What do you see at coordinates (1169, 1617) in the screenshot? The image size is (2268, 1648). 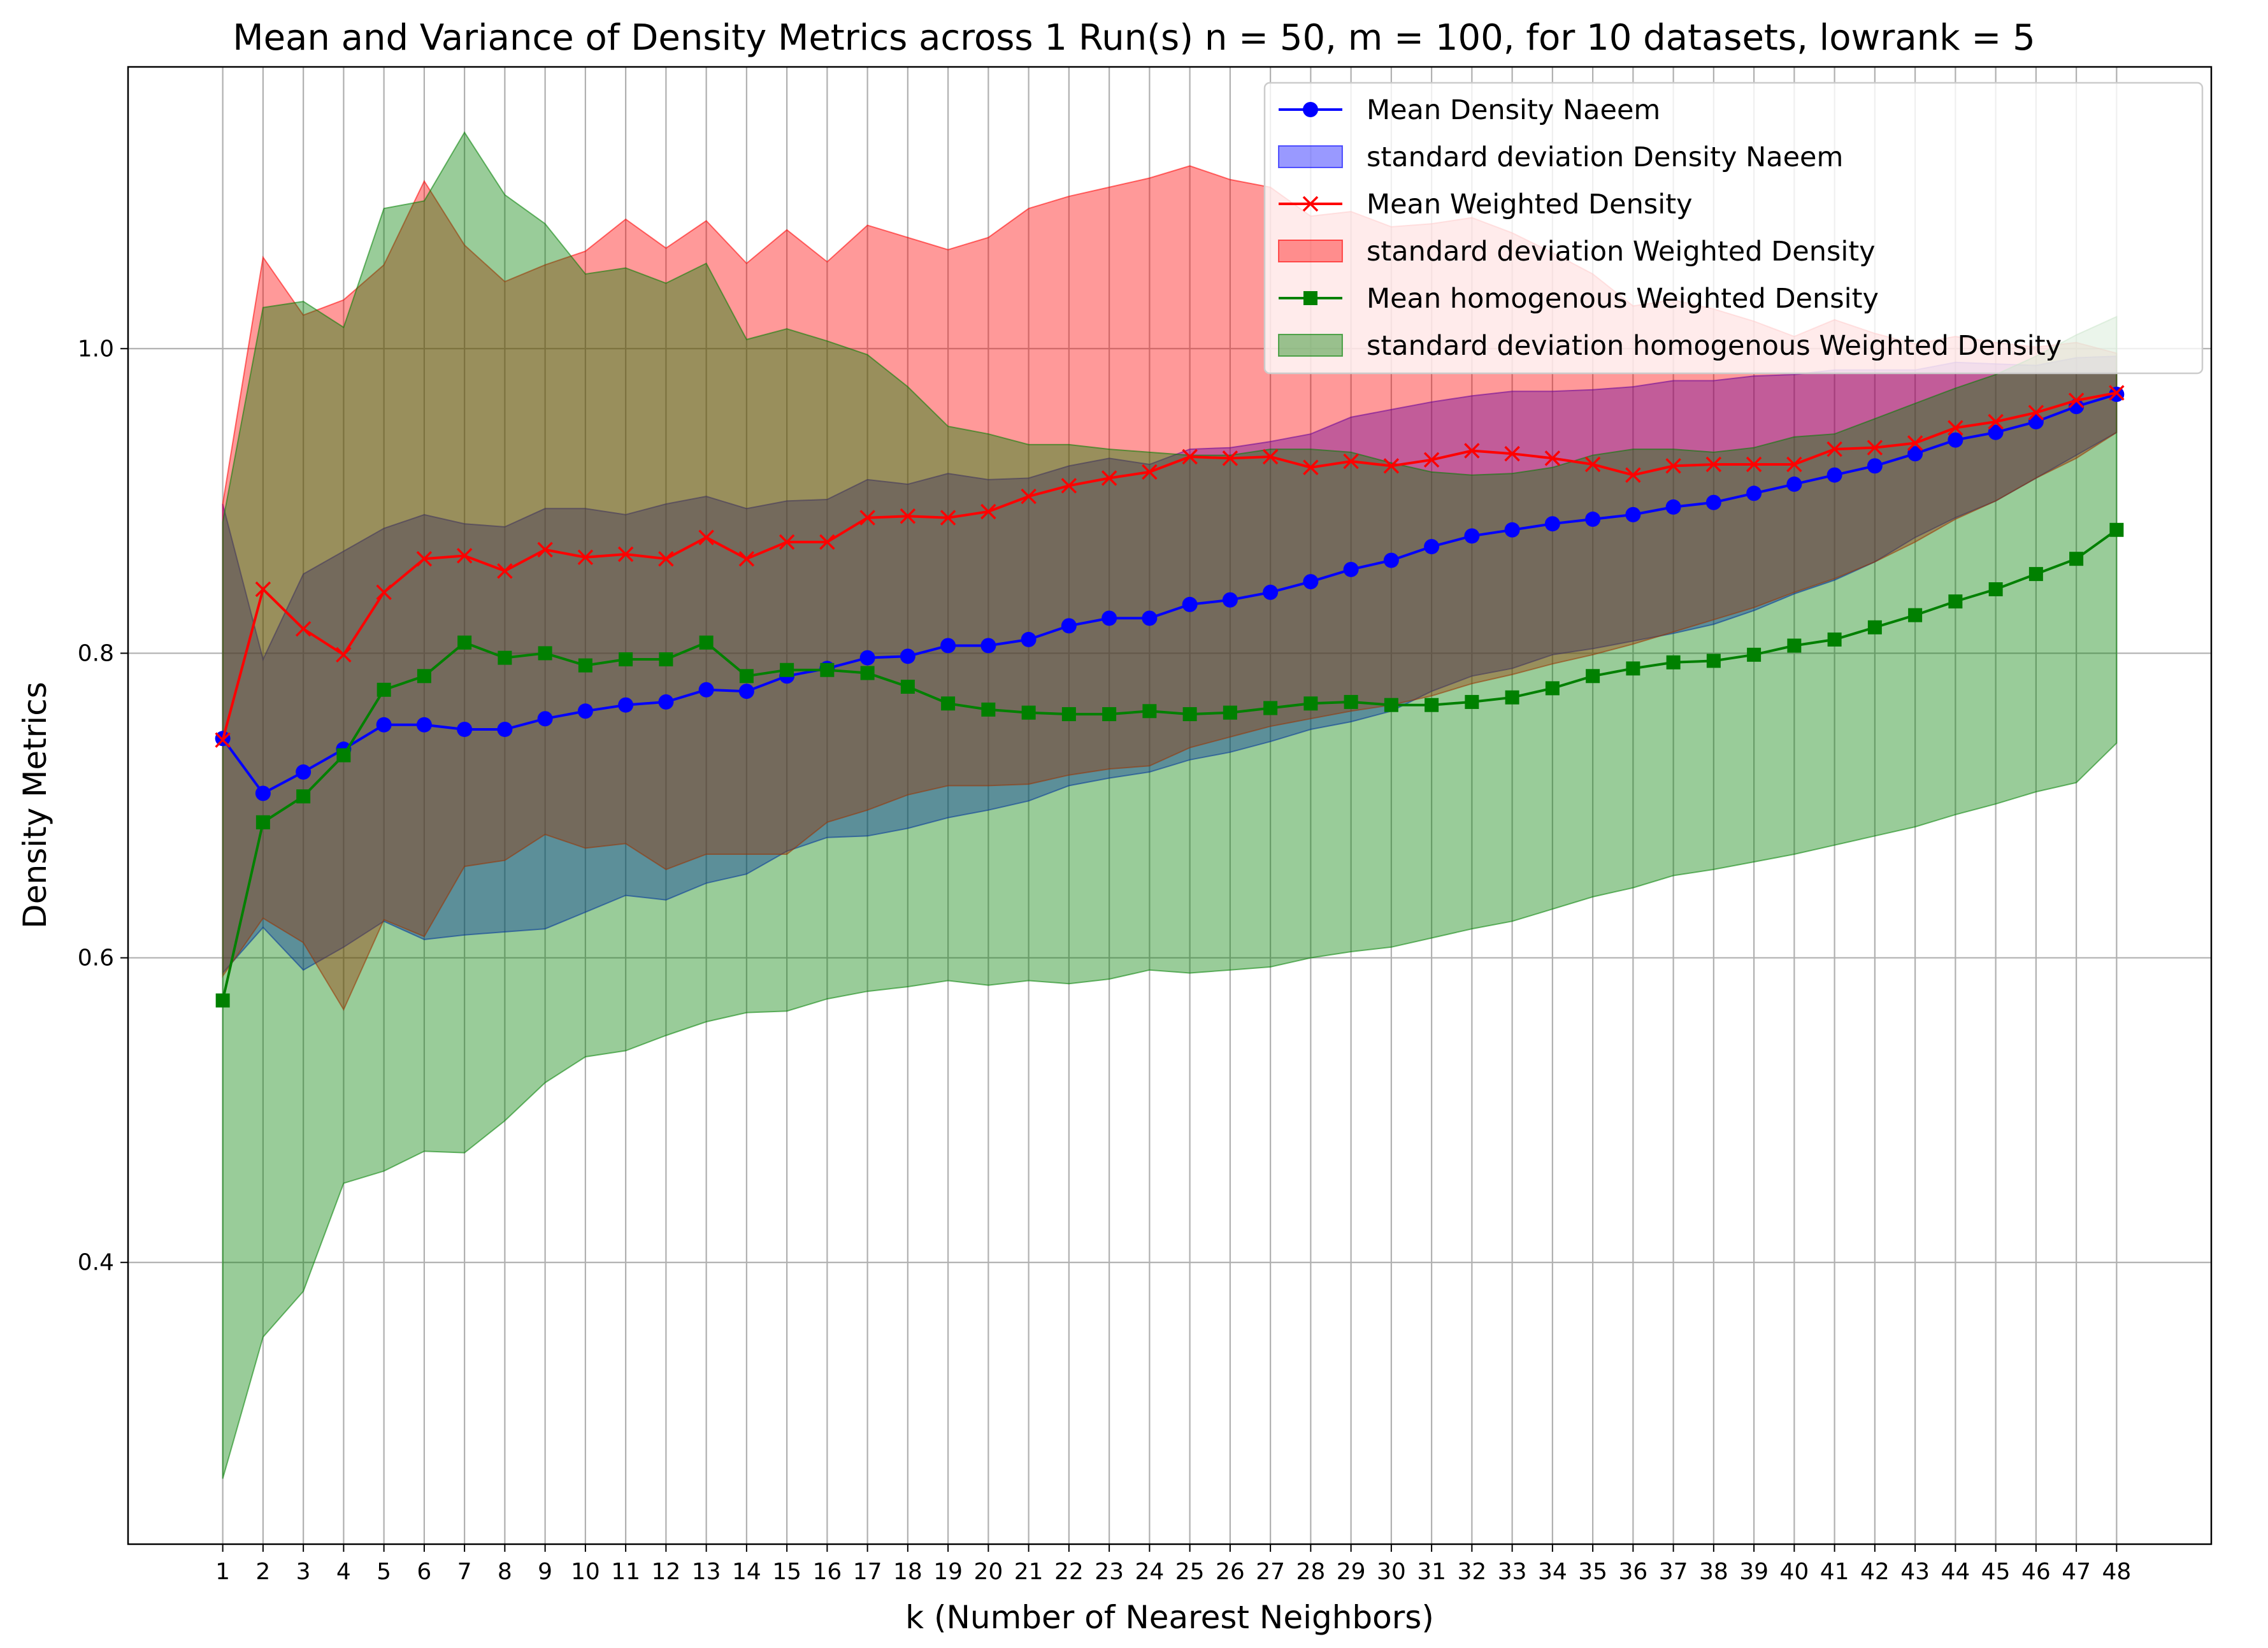 I see `x-axis-label: k (Number of Nearest Neighbors)` at bounding box center [1169, 1617].